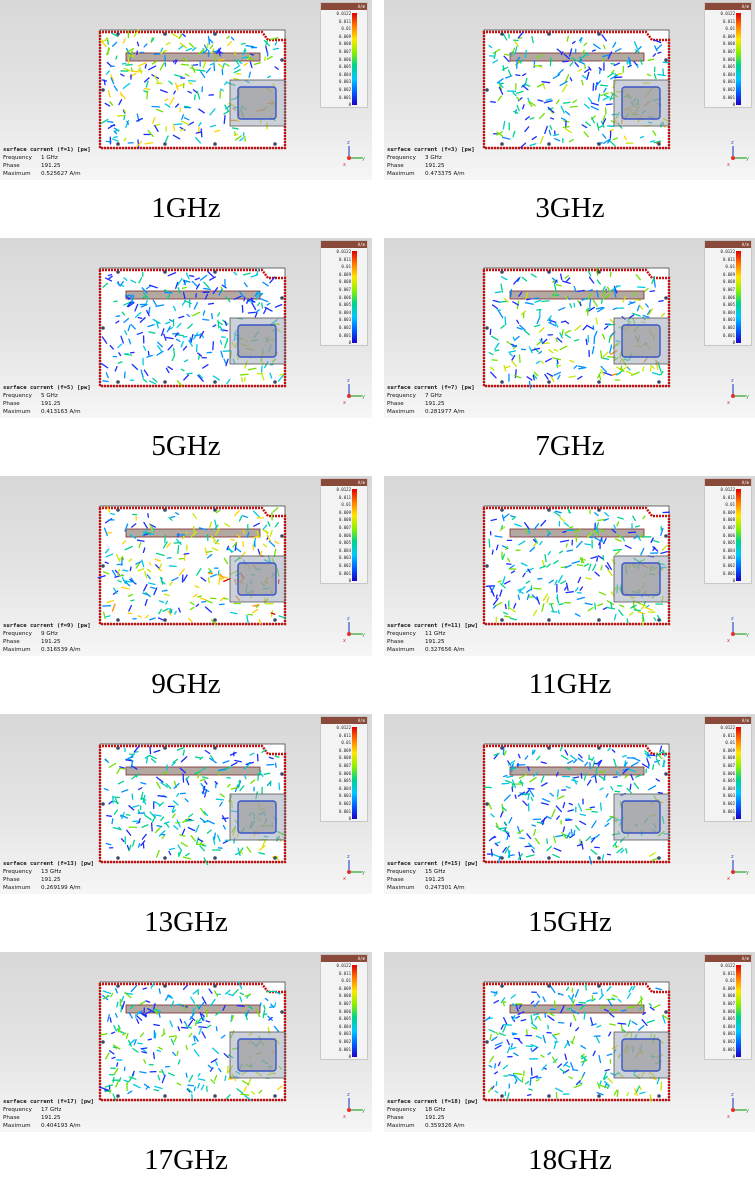 Image resolution: width=755 pixels, height=1184 pixels. I want to click on info-value: 0.269199 A/m, so click(61, 888).